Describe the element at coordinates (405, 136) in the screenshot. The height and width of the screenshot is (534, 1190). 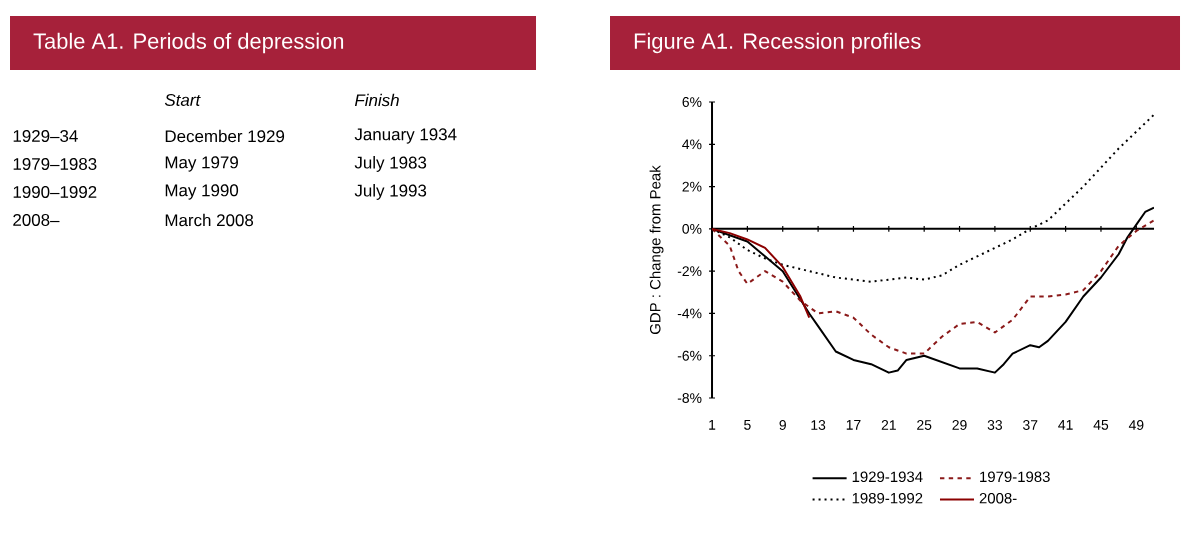
I see `text: January 1934` at that location.